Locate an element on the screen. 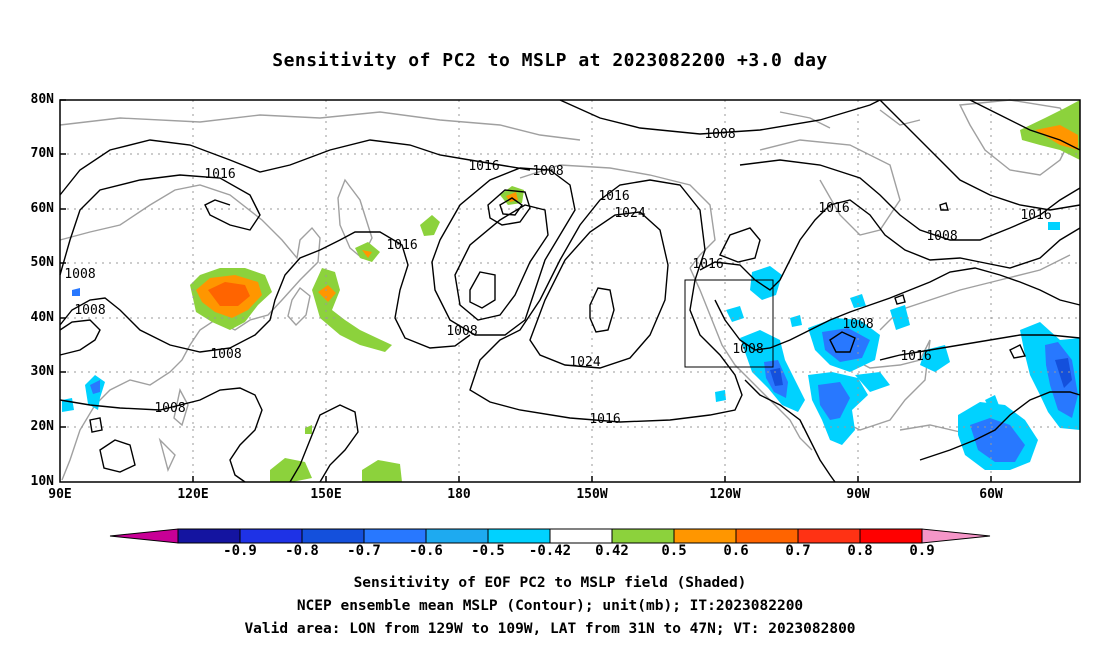 The width and height of the screenshot is (1100, 650). shade-neg-asia-dot is located at coordinates (76, 292).